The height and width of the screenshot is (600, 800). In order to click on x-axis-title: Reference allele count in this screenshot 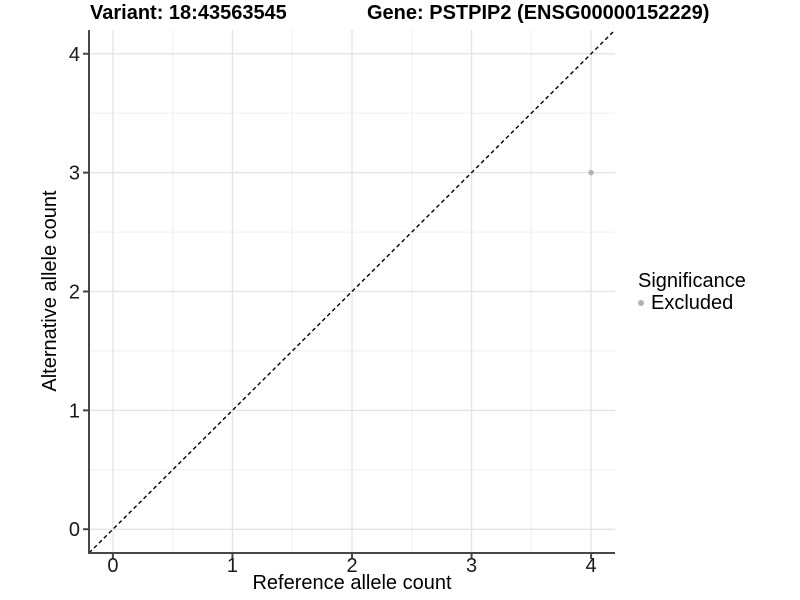, I will do `click(352, 583)`.